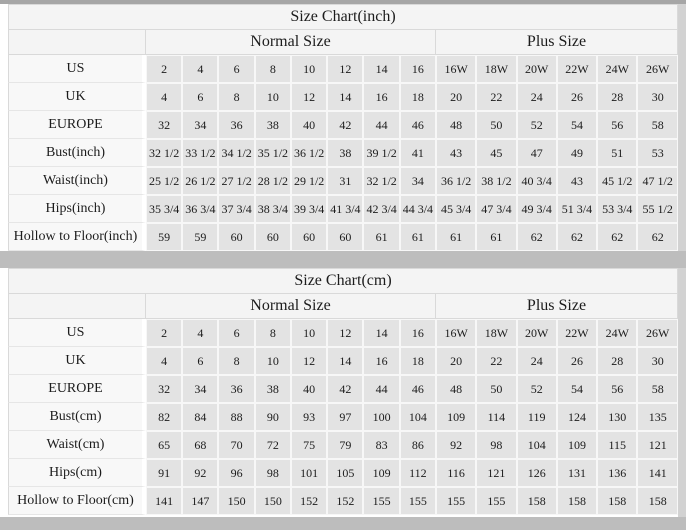  I want to click on size-value-cell: 141, so click(657, 473).